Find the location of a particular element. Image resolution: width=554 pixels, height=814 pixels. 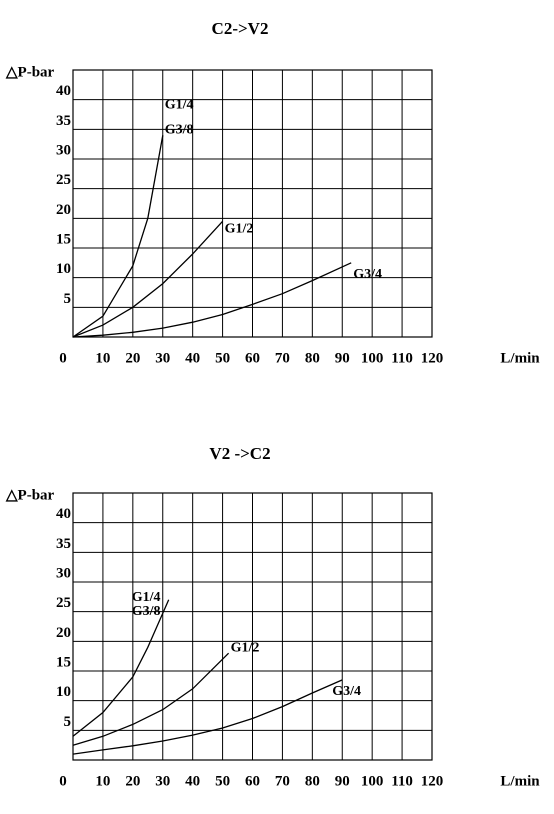

chart-title: C2->V2 is located at coordinates (240, 28).